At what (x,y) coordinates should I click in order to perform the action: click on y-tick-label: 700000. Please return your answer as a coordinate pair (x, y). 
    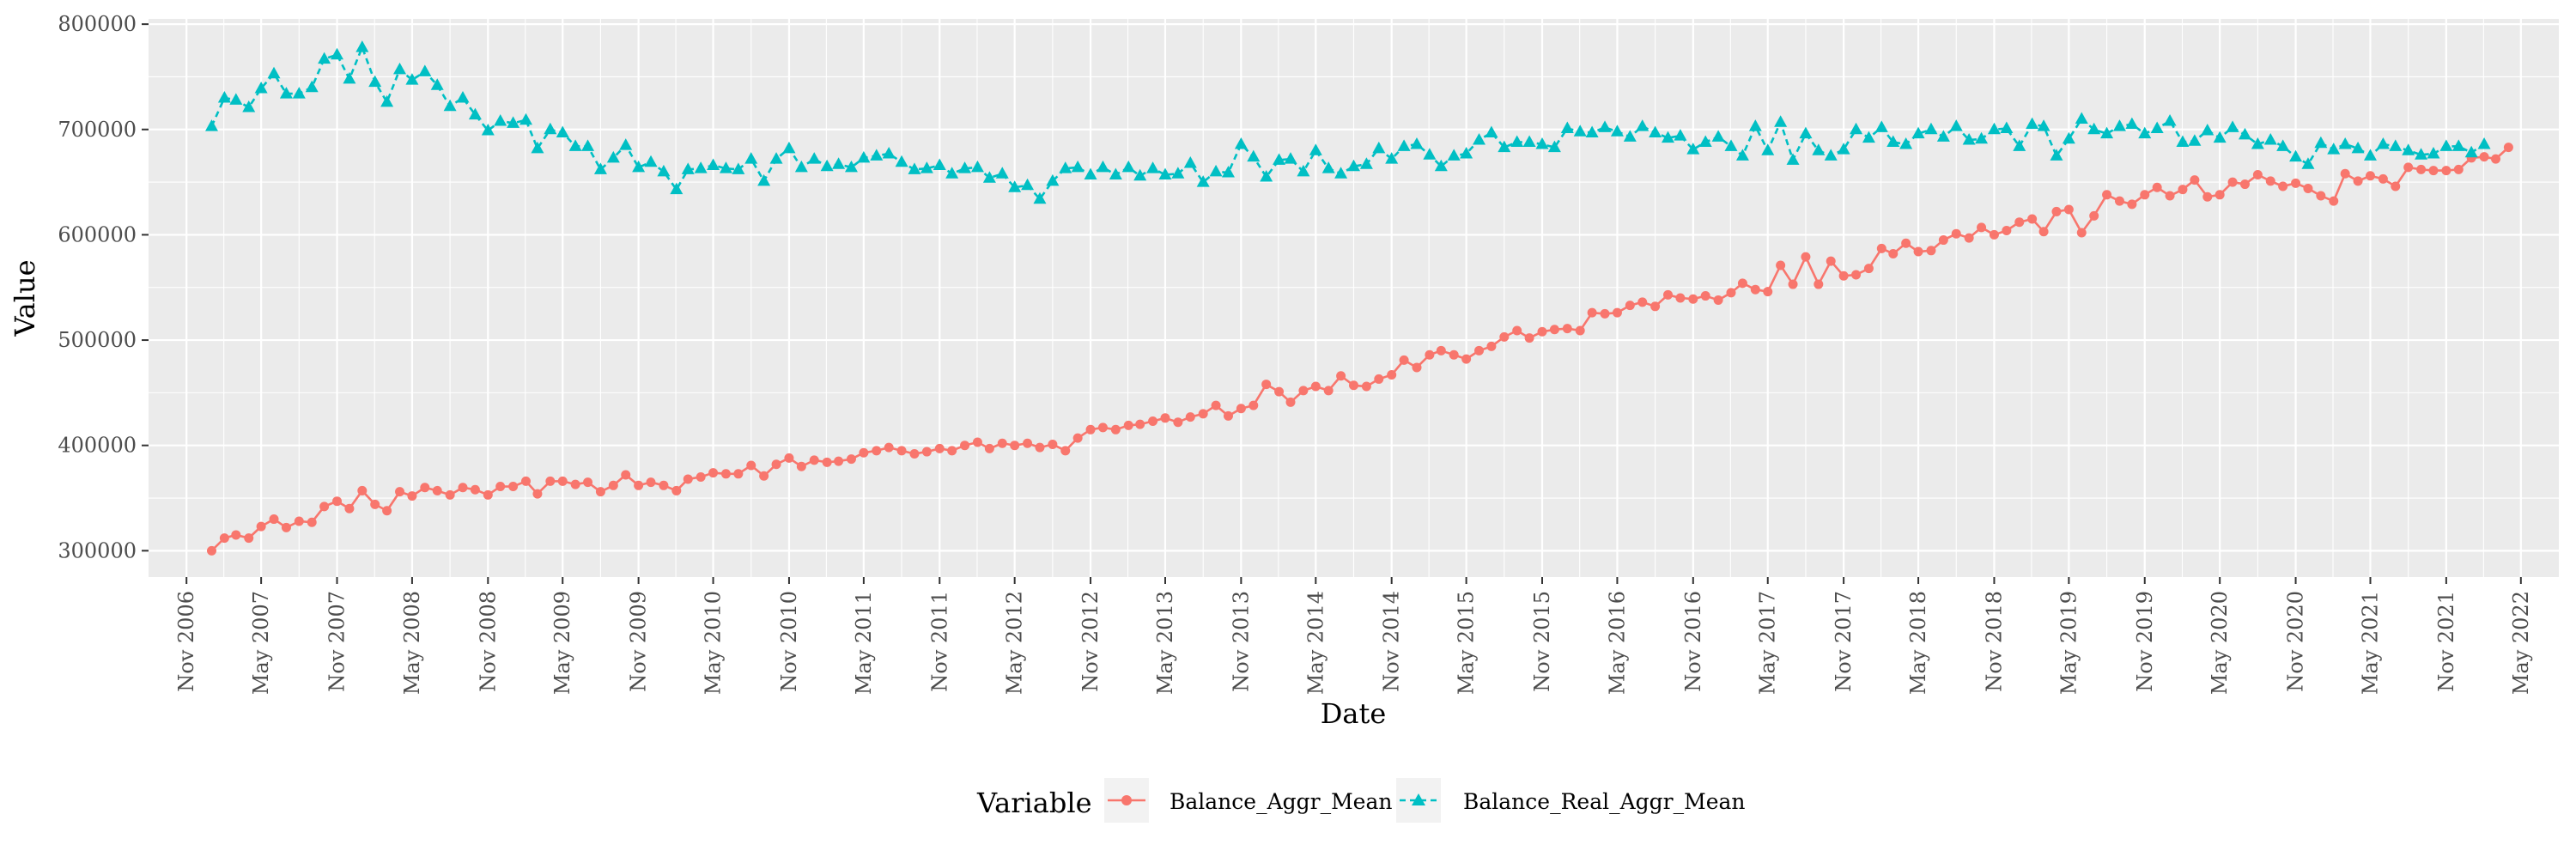
    Looking at the image, I should click on (98, 130).